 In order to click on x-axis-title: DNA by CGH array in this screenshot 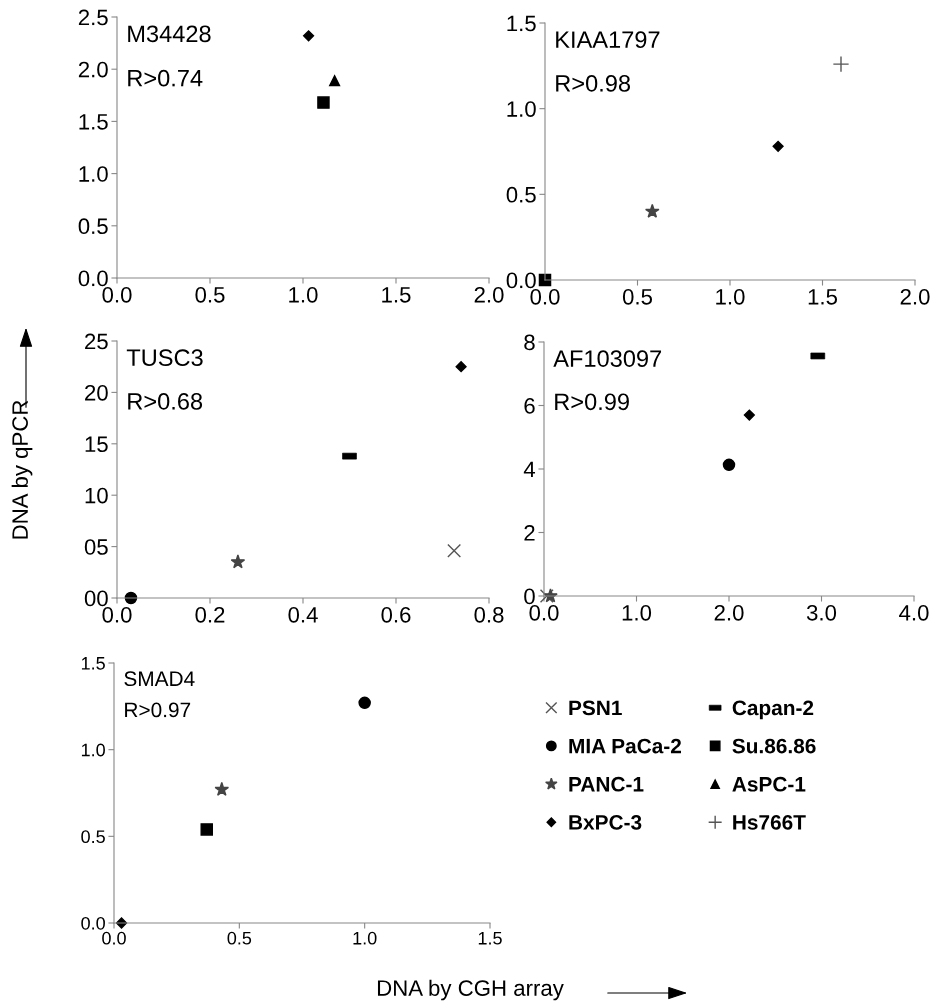, I will do `click(470, 990)`.